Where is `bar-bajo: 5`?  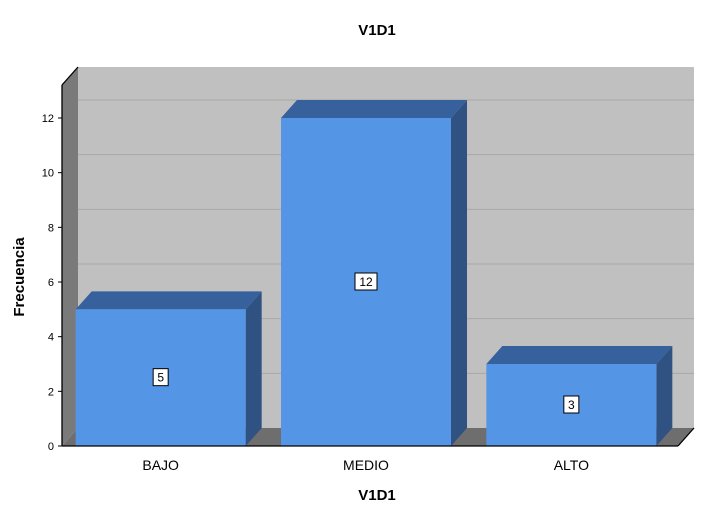
bar-bajo: 5 is located at coordinates (168, 368).